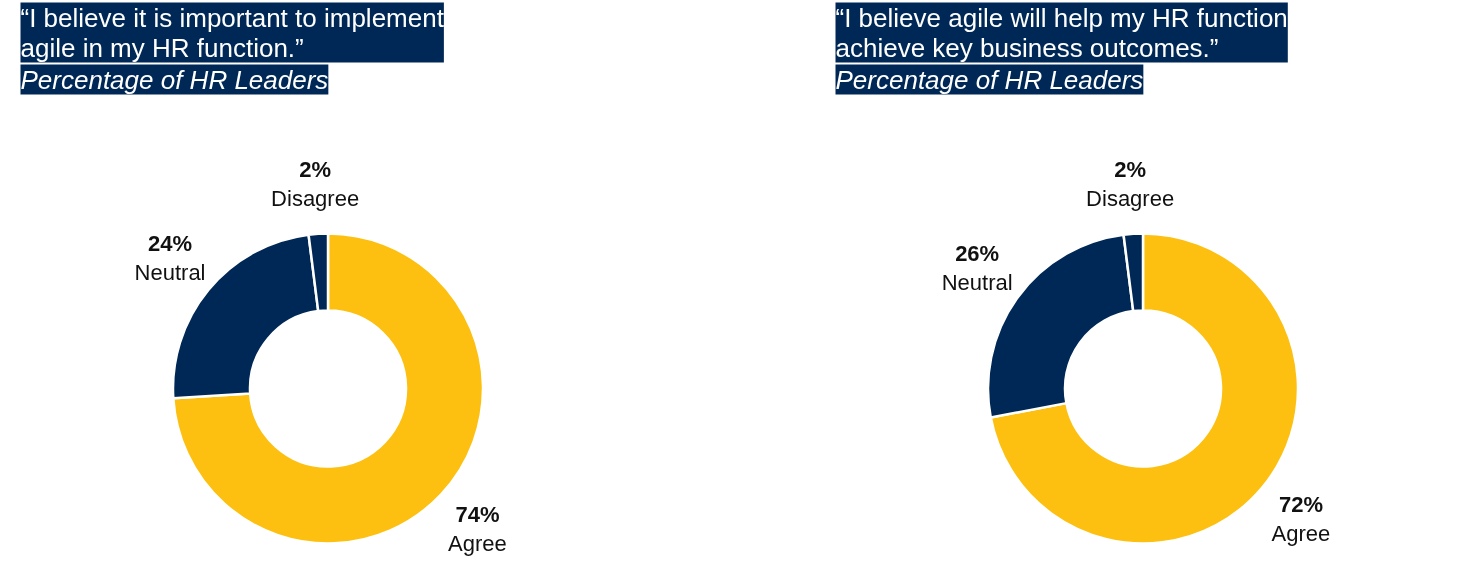 Image resolution: width=1476 pixels, height=584 pixels. What do you see at coordinates (1061, 32) in the screenshot?
I see `chart-title: “I believe agile will help my HR function achieve key business outcomes.”` at bounding box center [1061, 32].